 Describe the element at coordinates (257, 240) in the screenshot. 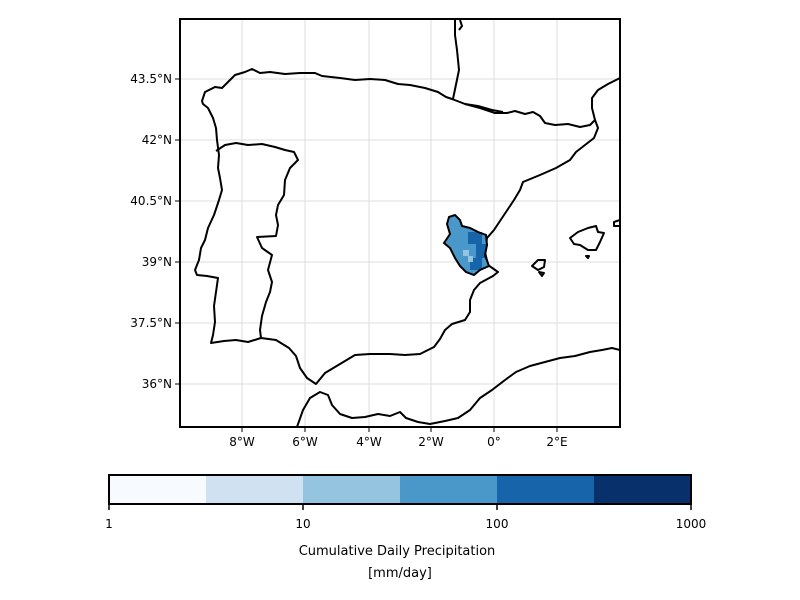

I see `portugal-spain-border` at that location.